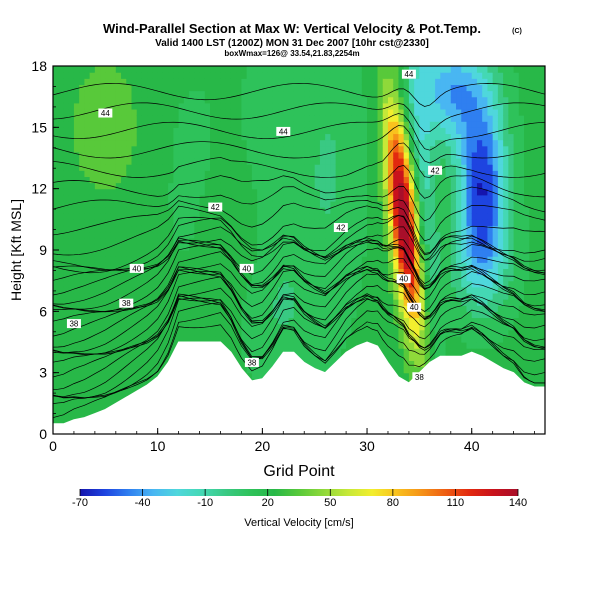  Describe the element at coordinates (291, 53) in the screenshot. I see `box-wmax-line: boxWmax=126@ 33.54,21.83,2254m` at that location.